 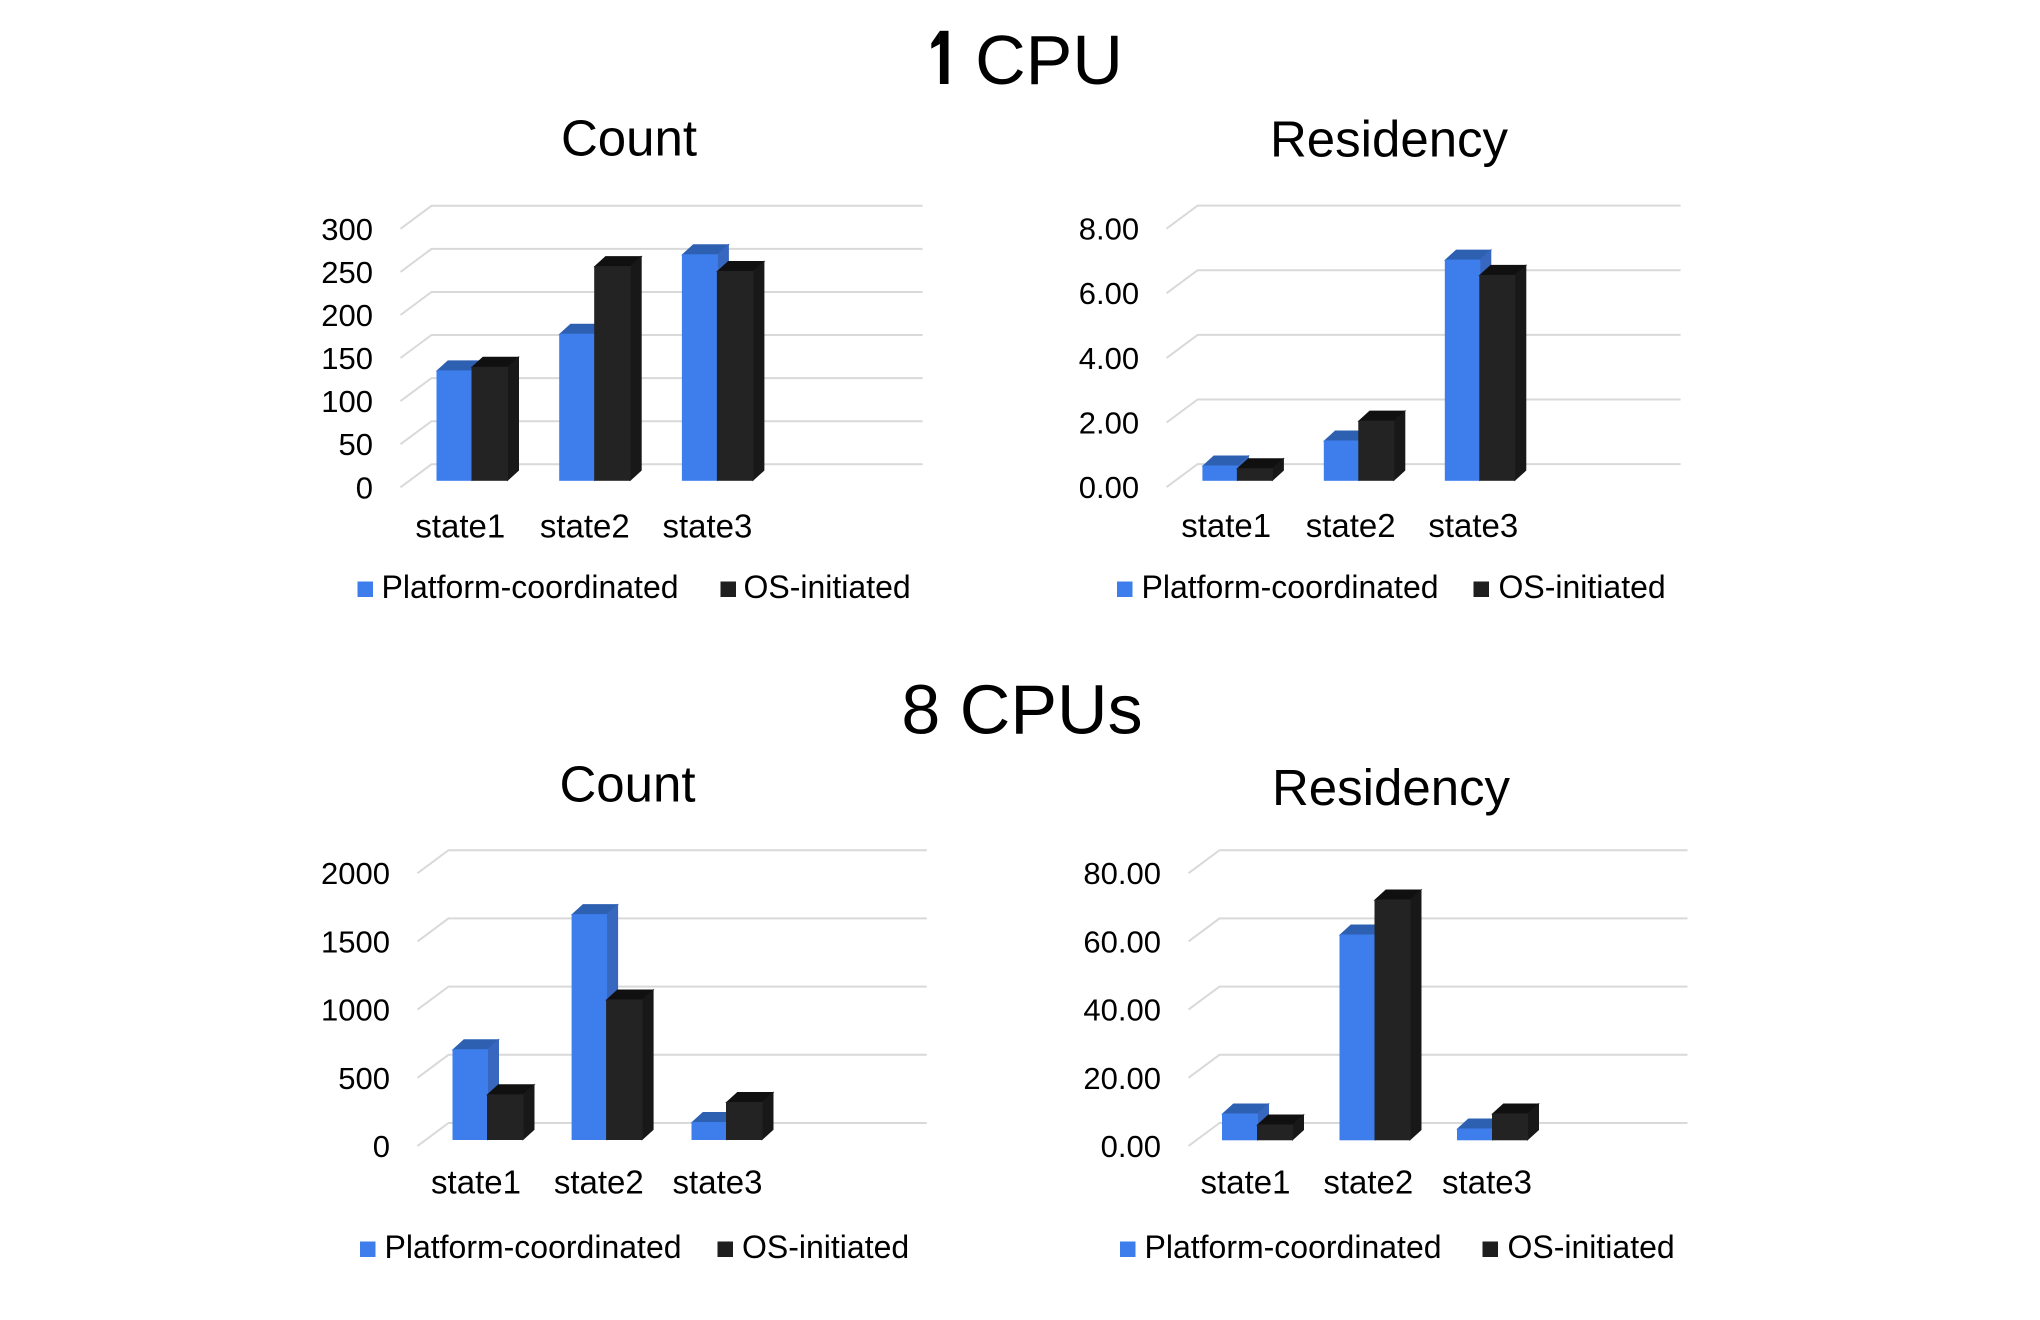 What do you see at coordinates (1109, 423) in the screenshot?
I see `svg-text: 2.00` at bounding box center [1109, 423].